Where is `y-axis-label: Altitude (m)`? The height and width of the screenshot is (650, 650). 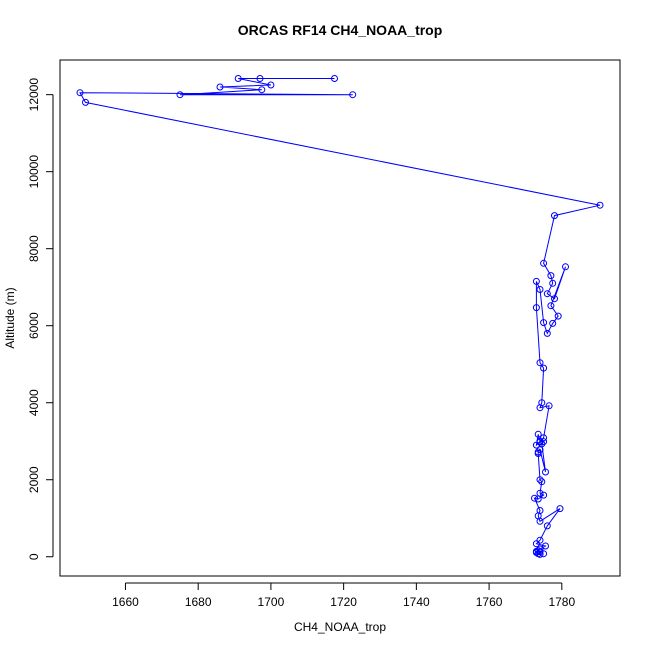
y-axis-label: Altitude (m) is located at coordinates (10, 317).